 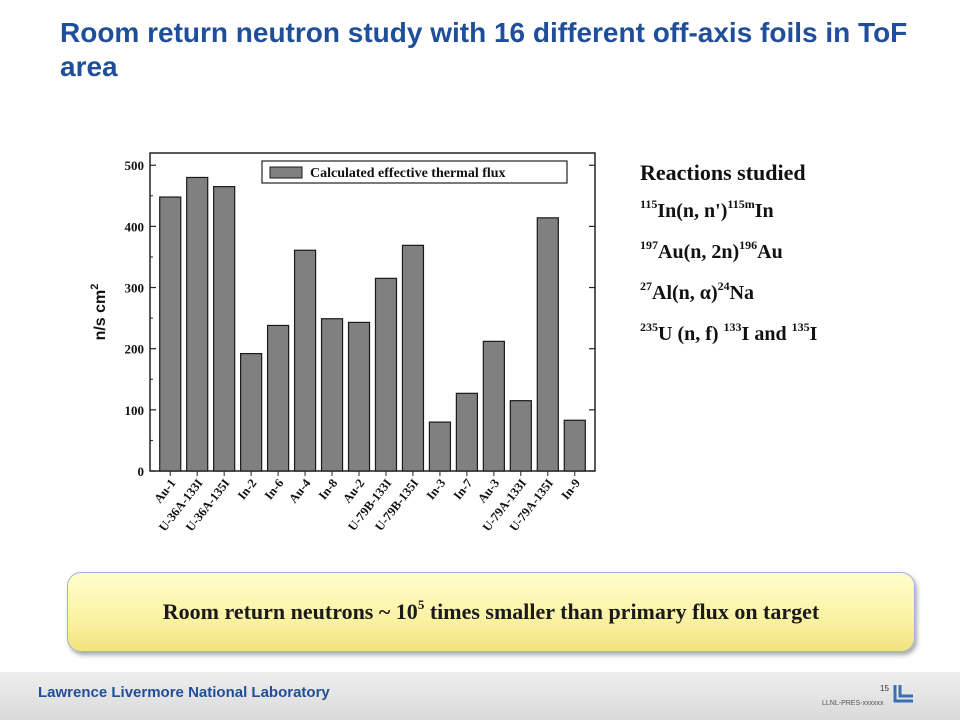 What do you see at coordinates (770, 252) in the screenshot?
I see `reaction-text: Au` at bounding box center [770, 252].